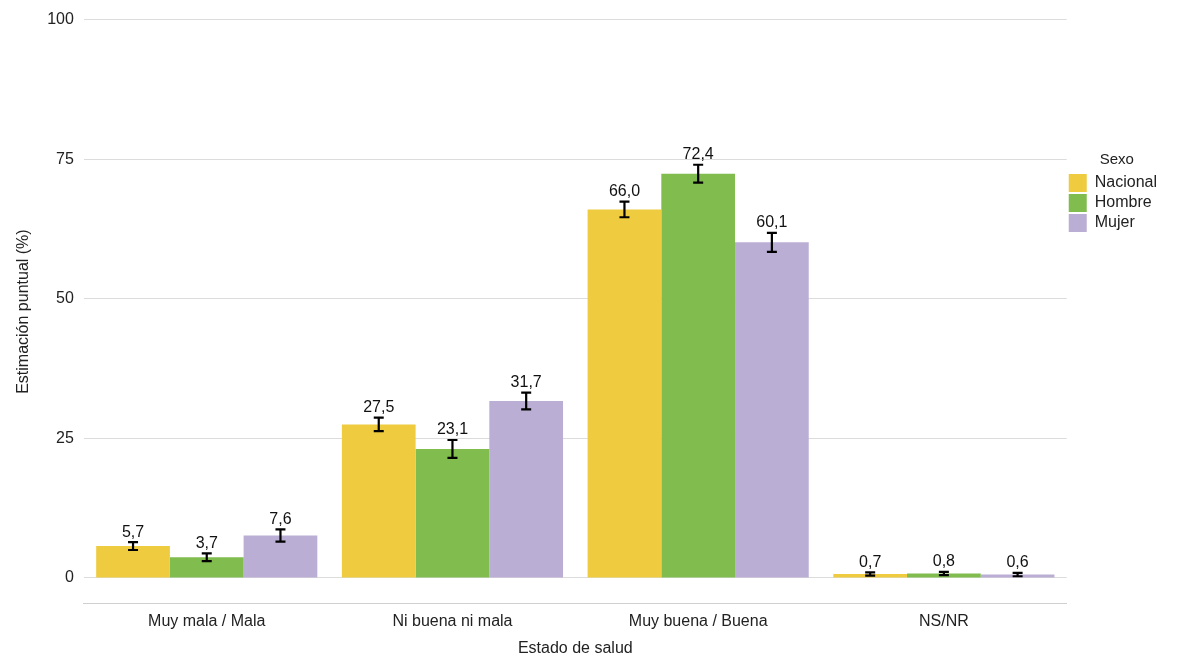  Describe the element at coordinates (698, 154) in the screenshot. I see `data-label: 72,4` at that location.